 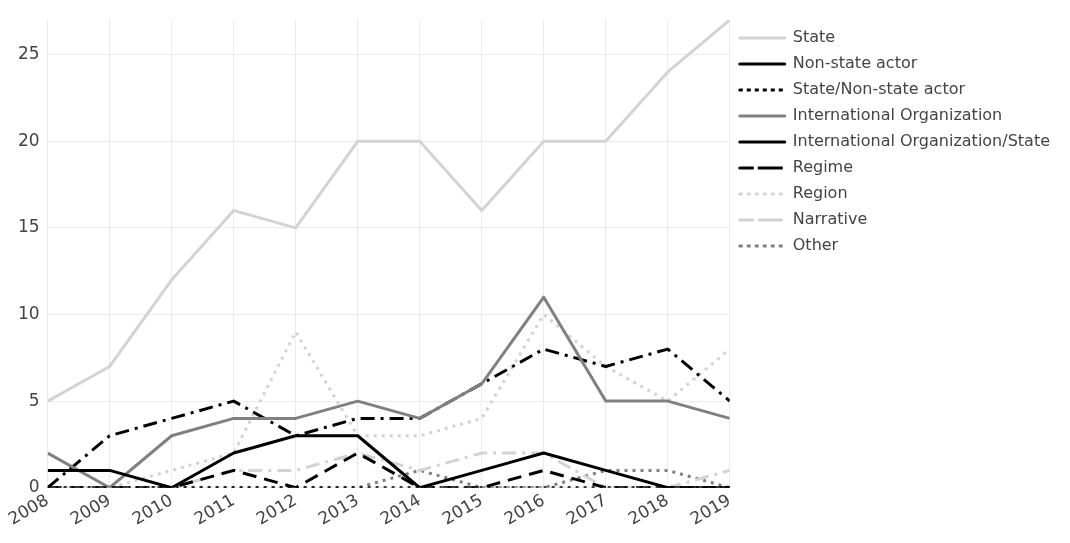 What do you see at coordinates (820, 193) in the screenshot?
I see `legend-label: Region` at bounding box center [820, 193].